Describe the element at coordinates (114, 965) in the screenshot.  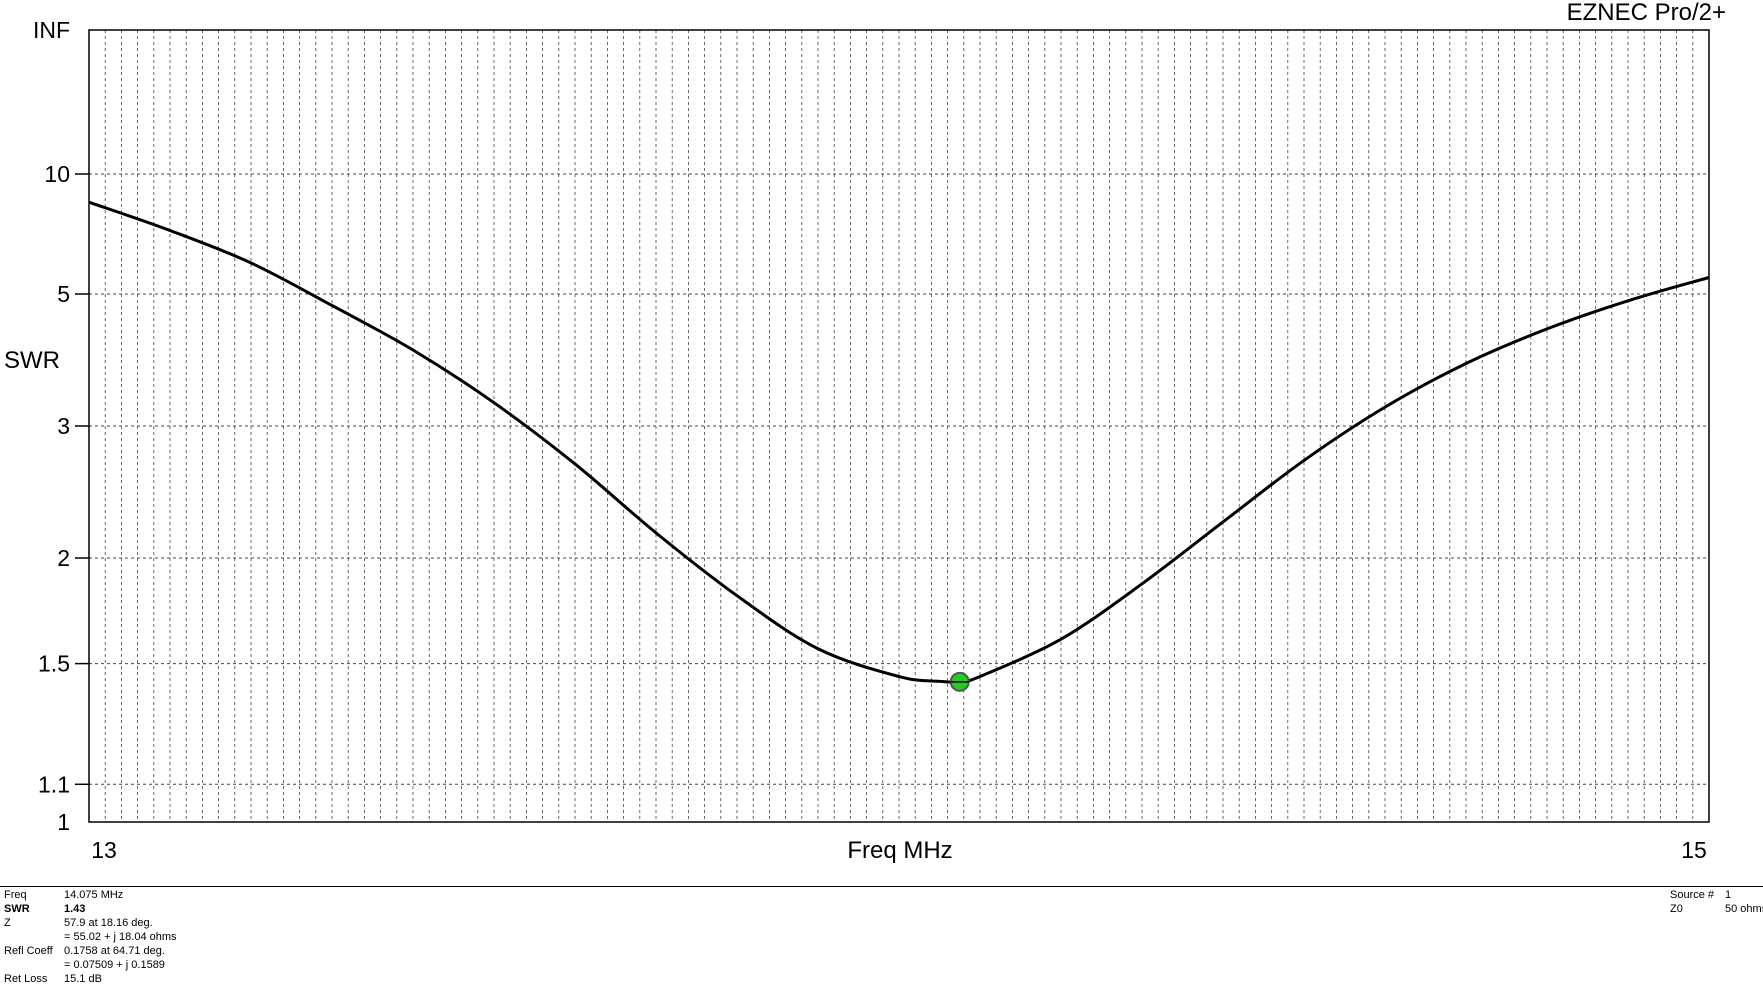
I see `readout-value: = 0.07509 + j 0.1589` at that location.